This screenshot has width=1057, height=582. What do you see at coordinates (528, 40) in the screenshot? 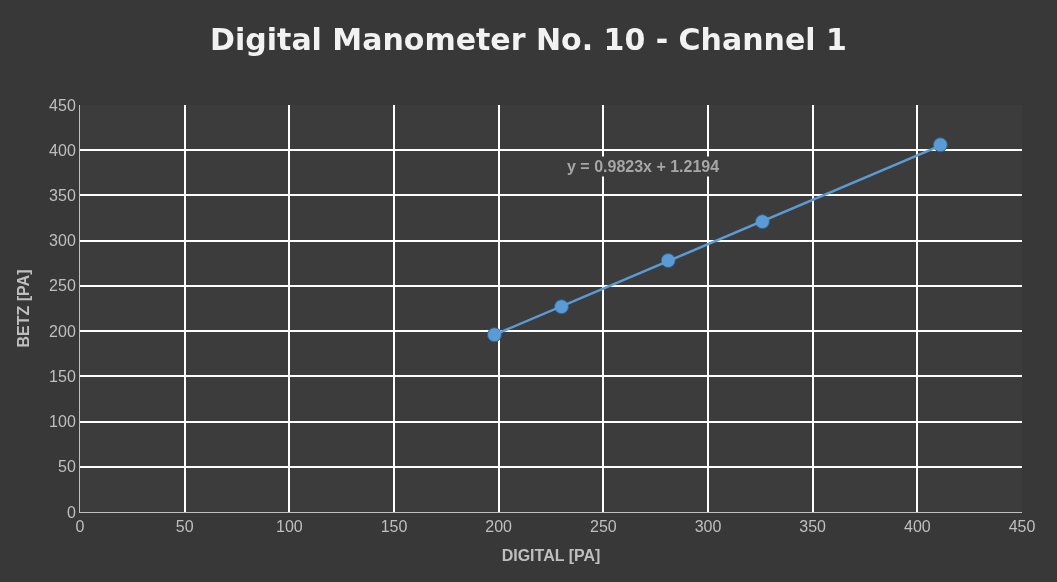
I see `chart-title: Digital Manometer No. 10 - Channel 1` at bounding box center [528, 40].